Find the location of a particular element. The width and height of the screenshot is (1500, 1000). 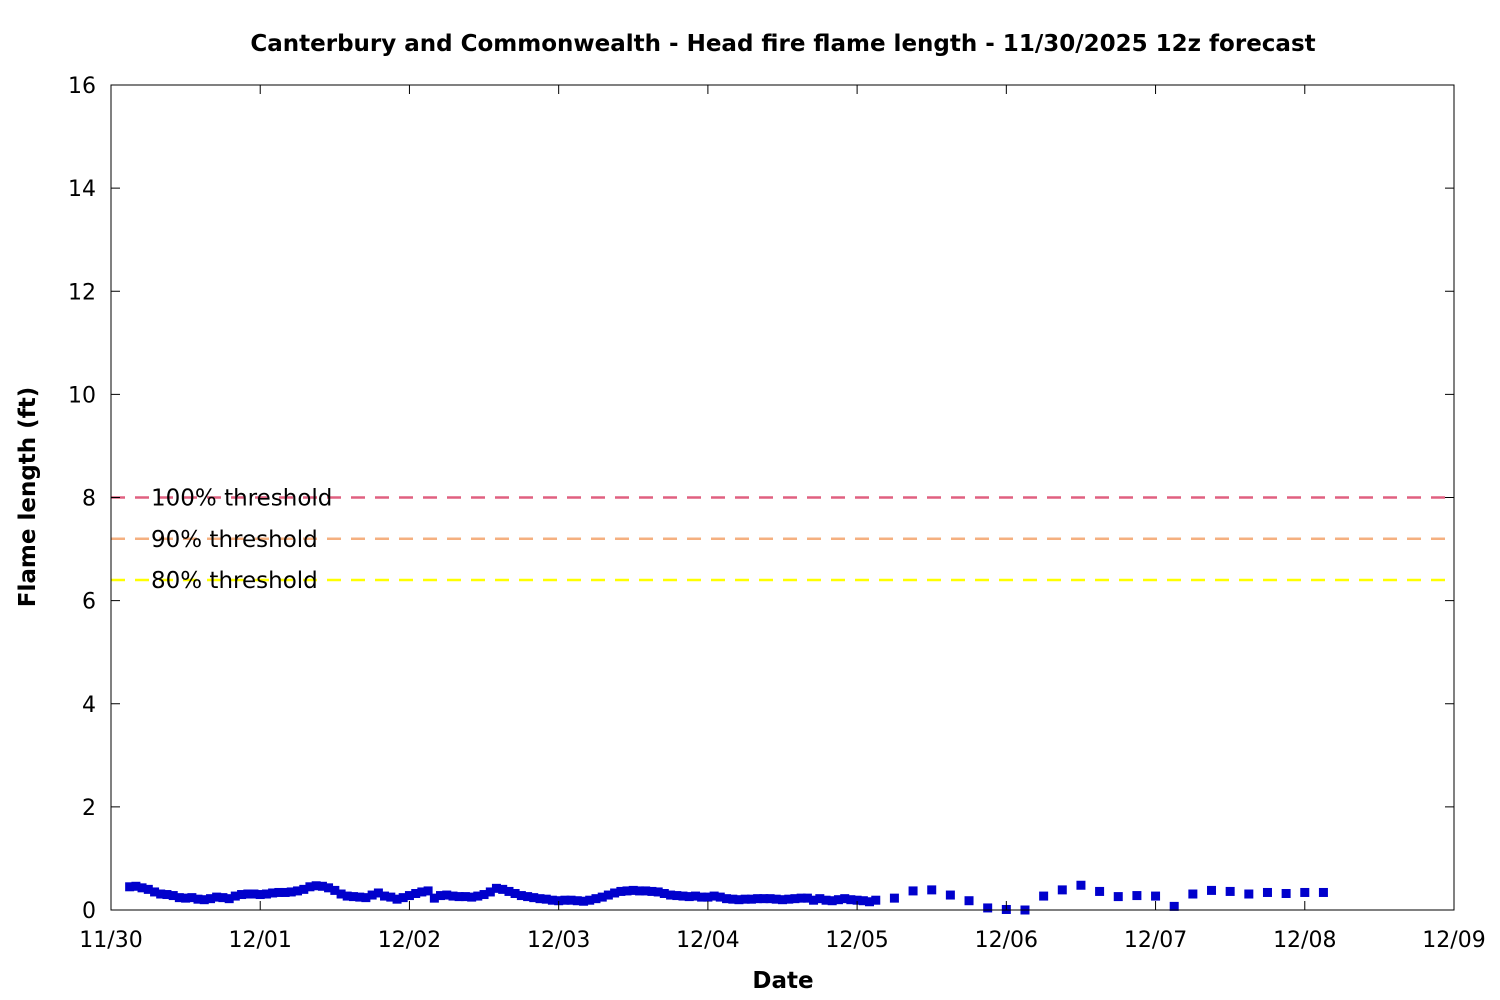

y-tick-label: 16 is located at coordinates (82, 86).